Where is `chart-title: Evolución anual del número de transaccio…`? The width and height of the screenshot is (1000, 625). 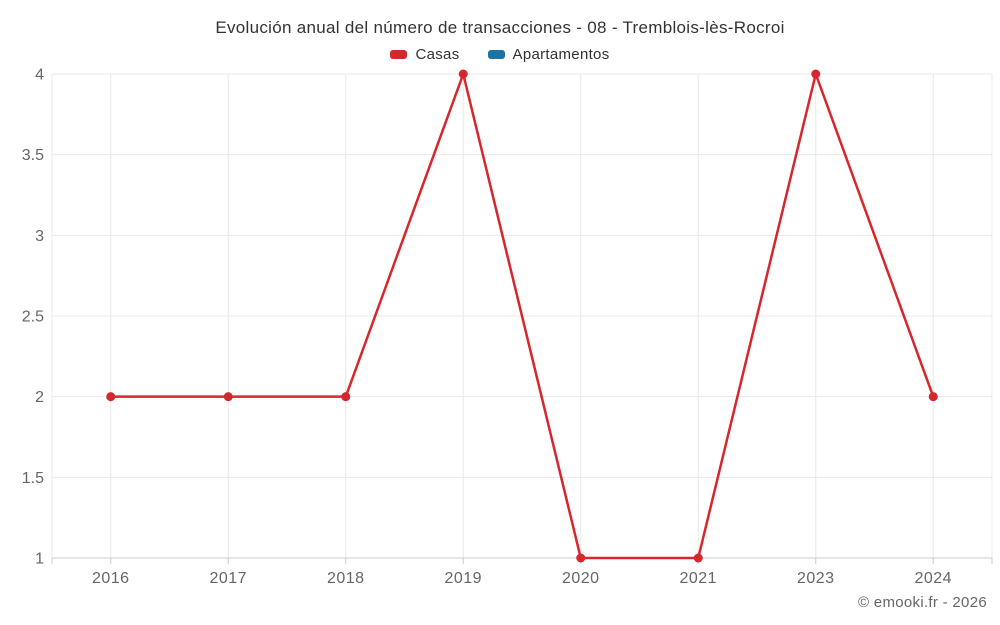 chart-title: Evolución anual del número de transaccio… is located at coordinates (500, 27).